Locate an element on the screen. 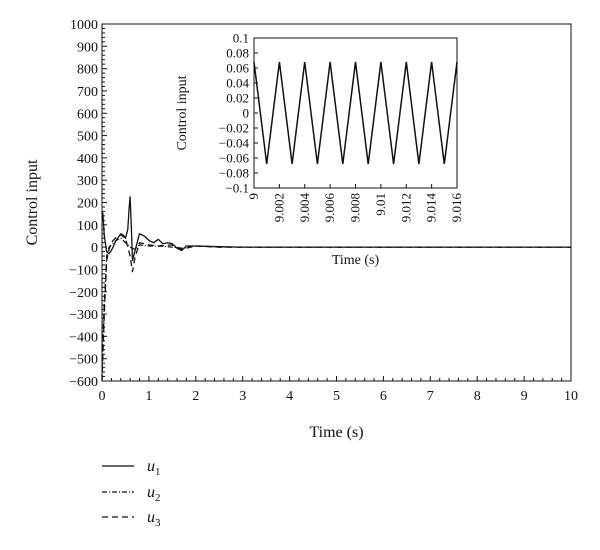 Image resolution: width=600 pixels, height=550 pixels. x-tick-label: 5 is located at coordinates (336, 396).